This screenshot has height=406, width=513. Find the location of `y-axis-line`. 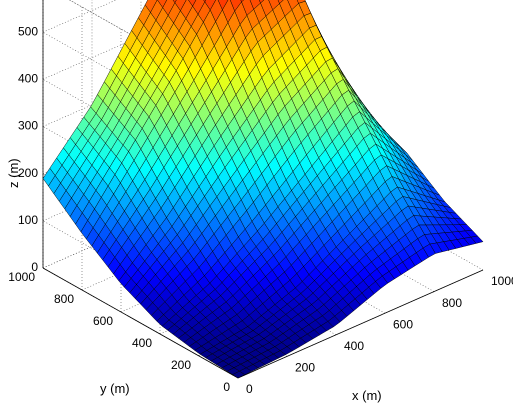

y-axis-line is located at coordinates (140, 323).